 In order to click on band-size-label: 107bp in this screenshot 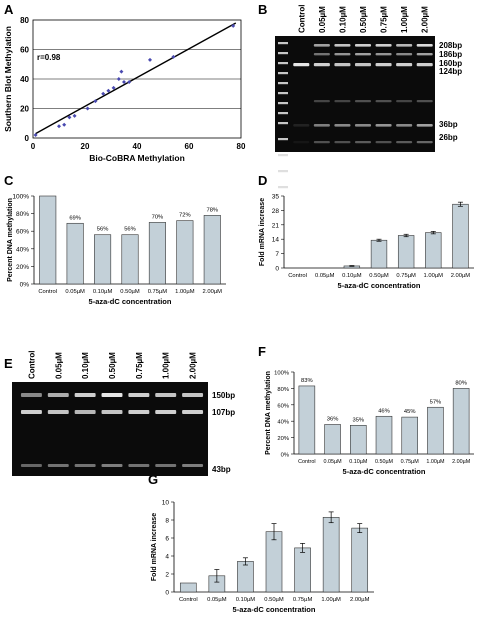, I will do `click(223, 412)`.